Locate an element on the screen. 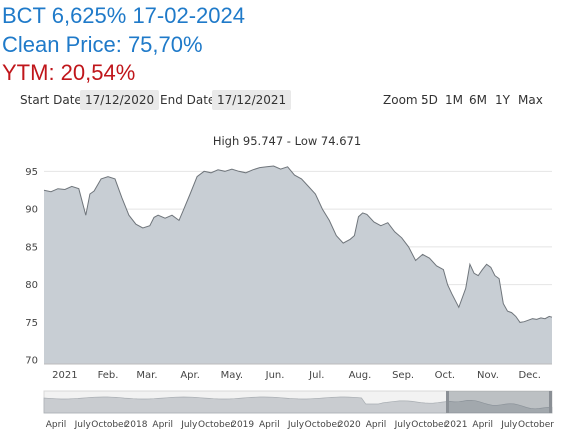  y-tick-label: 85 is located at coordinates (31, 247).